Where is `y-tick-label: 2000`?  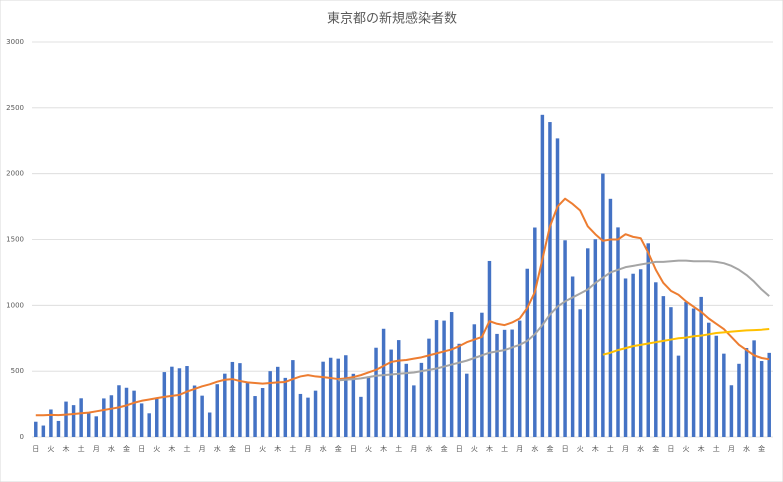 y-tick-label: 2000 is located at coordinates (15, 174).